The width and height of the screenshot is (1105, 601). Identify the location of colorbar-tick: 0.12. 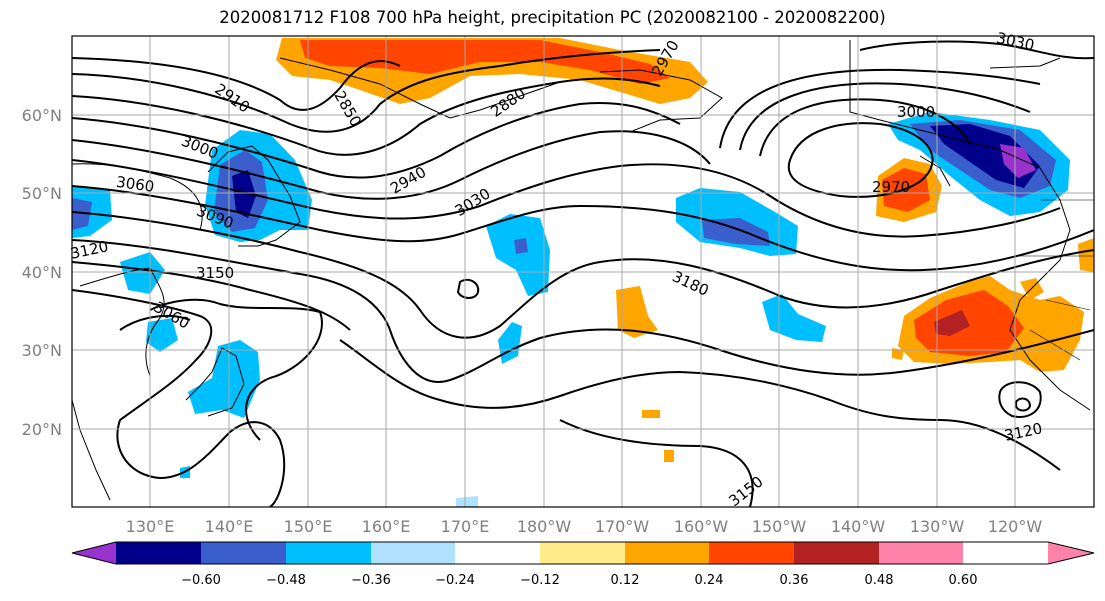
(625, 580).